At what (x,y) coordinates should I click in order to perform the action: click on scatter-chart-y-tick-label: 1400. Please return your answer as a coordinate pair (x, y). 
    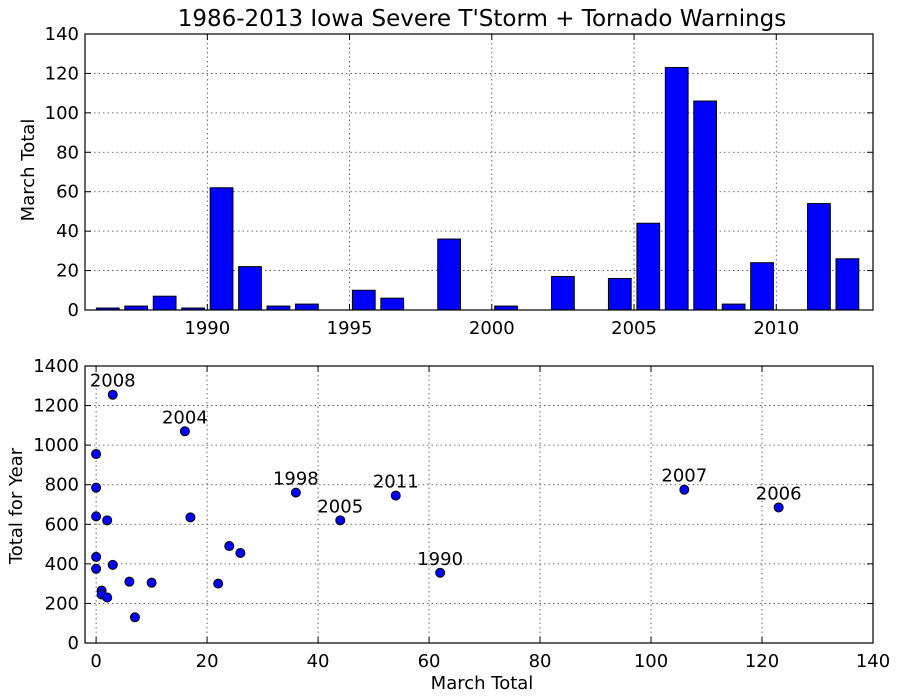
    Looking at the image, I should click on (56, 366).